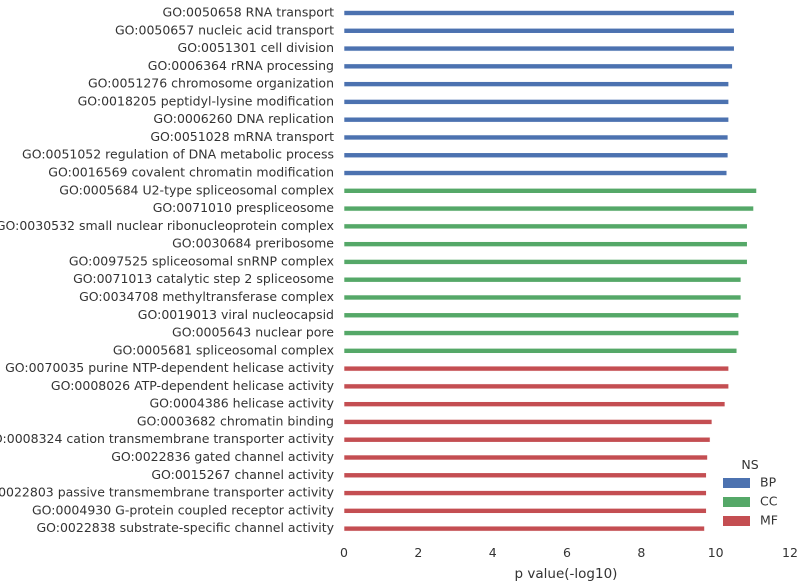 The image size is (804, 587). What do you see at coordinates (736, 483) in the screenshot?
I see `legend-swatch-bp` at bounding box center [736, 483].